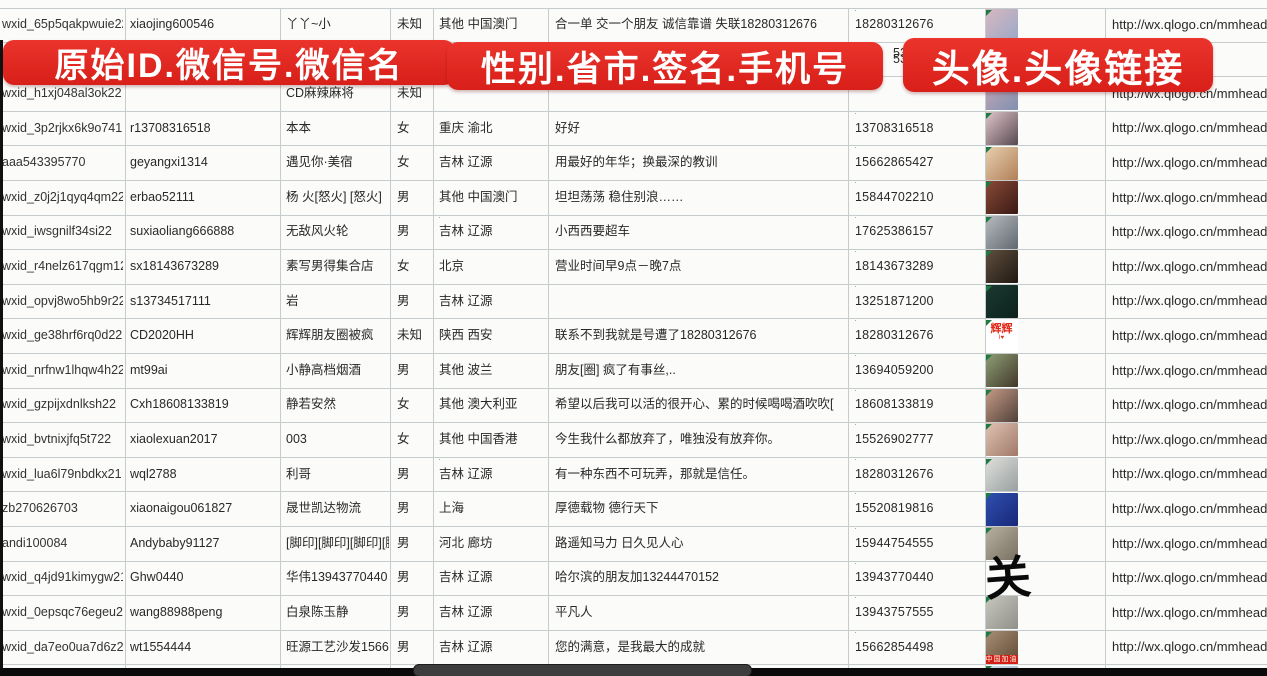 The height and width of the screenshot is (676, 1267). Describe the element at coordinates (62, 266) in the screenshot. I see `cell-original-id: wxid_r4nelz617qgm12` at that location.